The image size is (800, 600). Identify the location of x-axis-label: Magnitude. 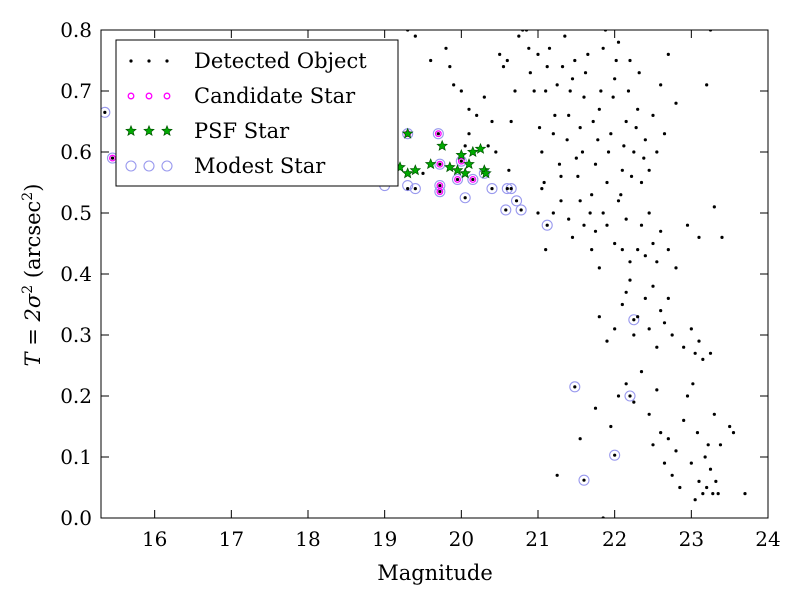
(435, 573).